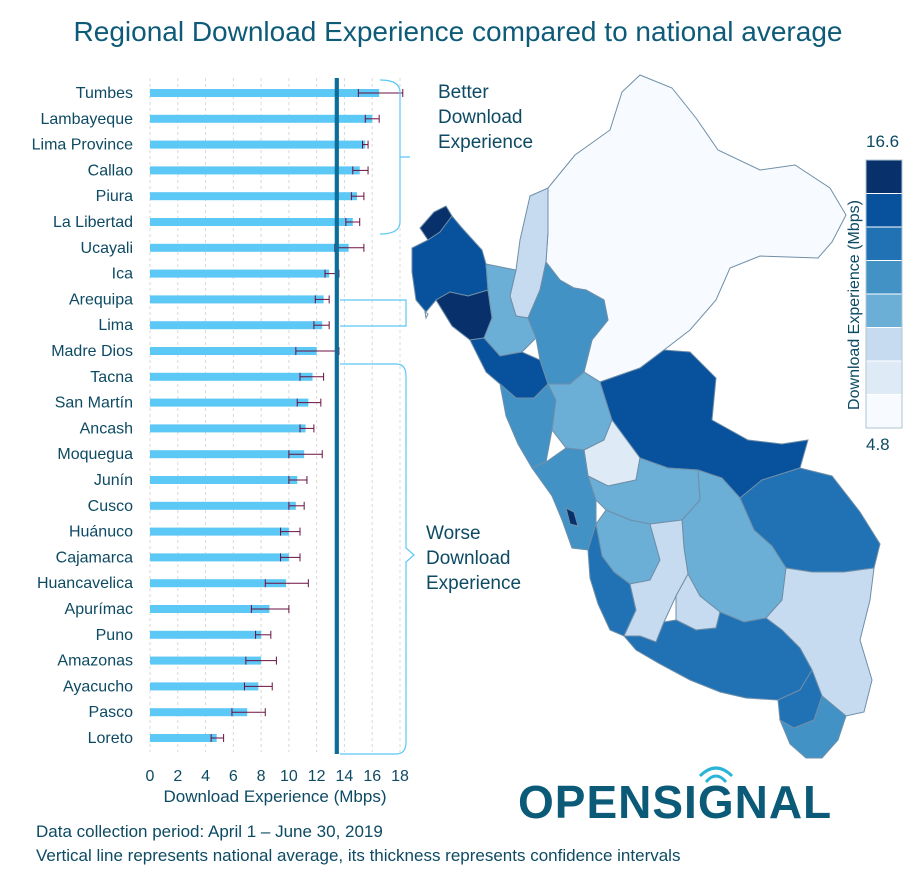  What do you see at coordinates (99, 609) in the screenshot?
I see `category-label: Apurímac` at bounding box center [99, 609].